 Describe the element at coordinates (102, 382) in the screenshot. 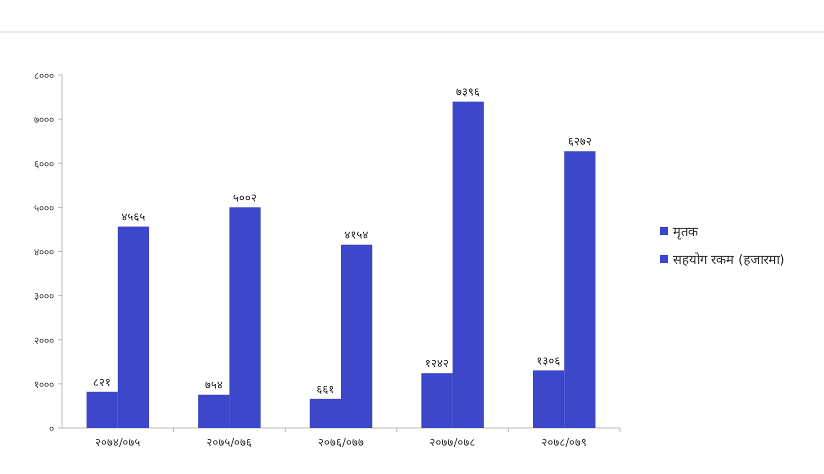

I see `data-label: ८२१` at that location.